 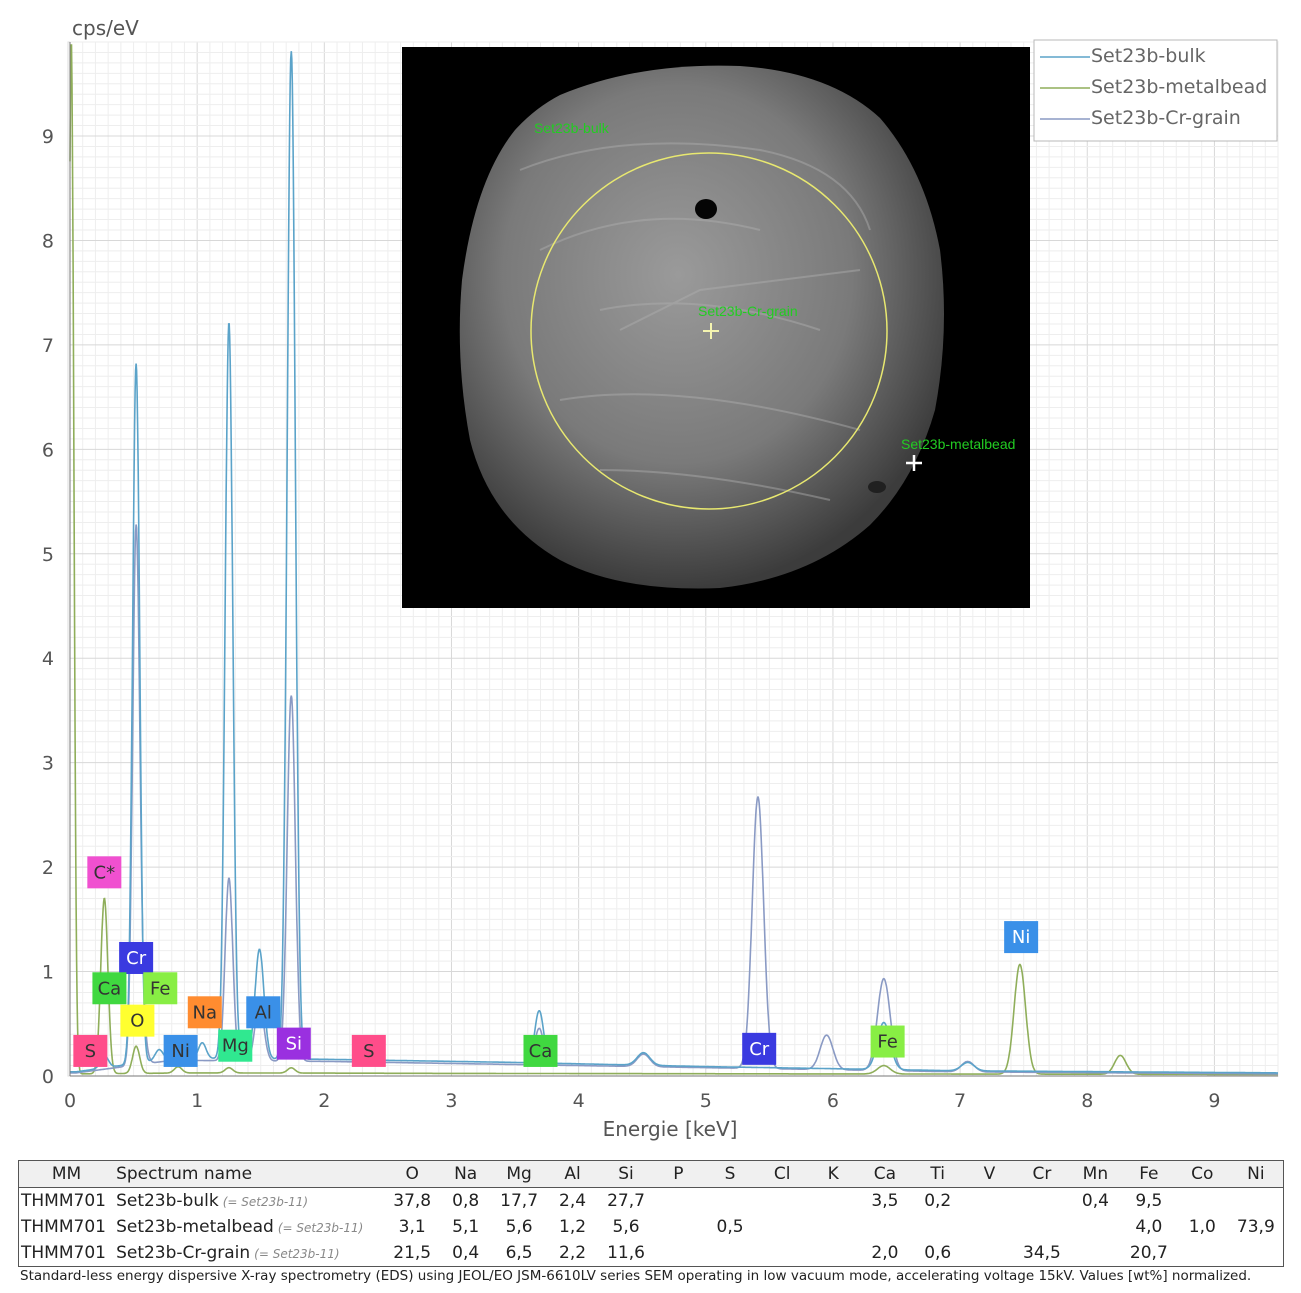 I want to click on y-tick-label: 7, so click(x=48, y=346).